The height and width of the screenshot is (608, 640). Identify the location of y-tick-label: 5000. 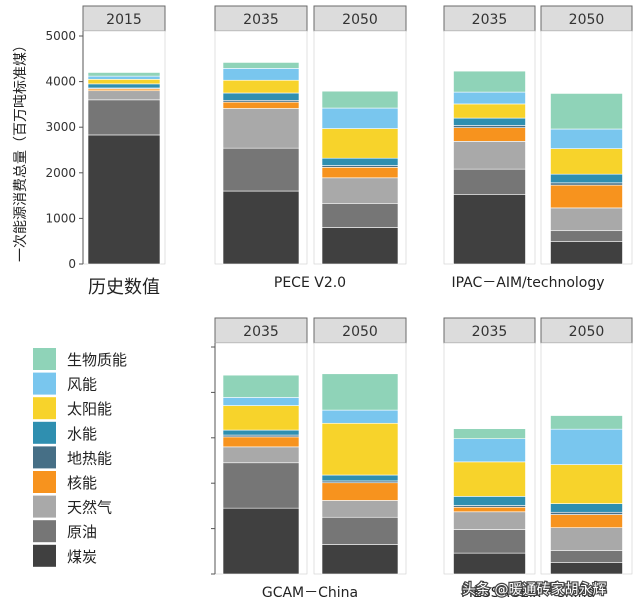
(60, 36).